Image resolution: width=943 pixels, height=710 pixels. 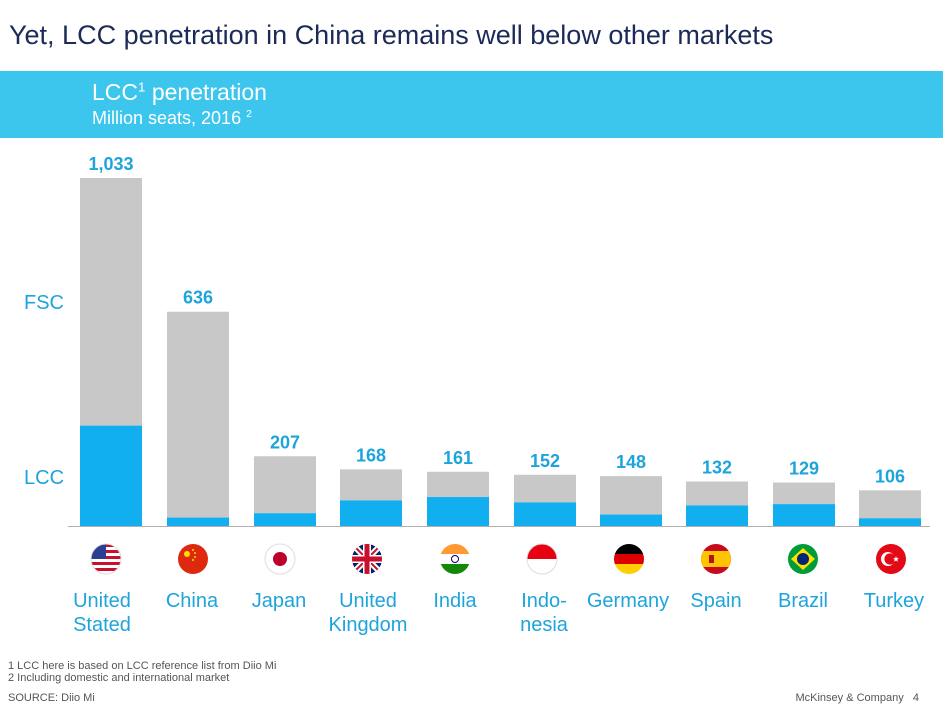 What do you see at coordinates (44, 478) in the screenshot?
I see `lcc-series-label: LCC` at bounding box center [44, 478].